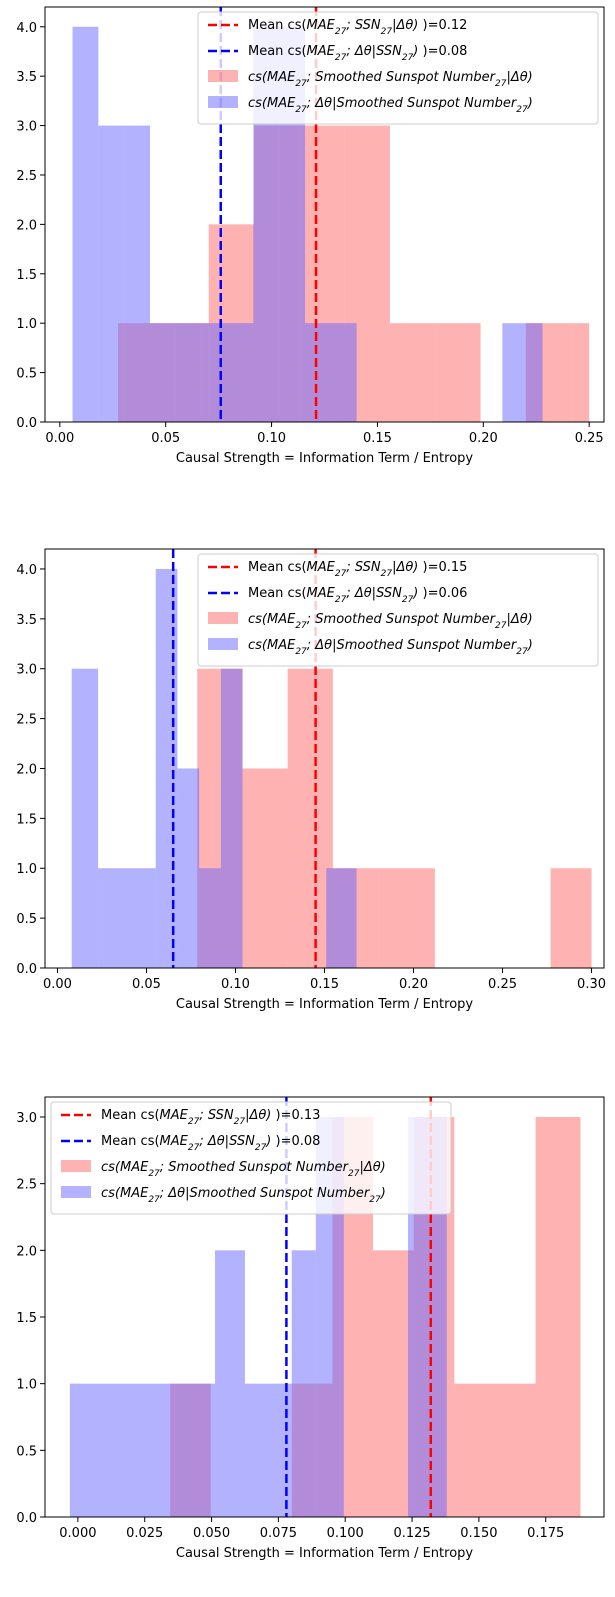 Image resolution: width=615 pixels, height=1597 pixels. Describe the element at coordinates (411, 1533) in the screenshot. I see `x-tick-label: 0.125` at that location.